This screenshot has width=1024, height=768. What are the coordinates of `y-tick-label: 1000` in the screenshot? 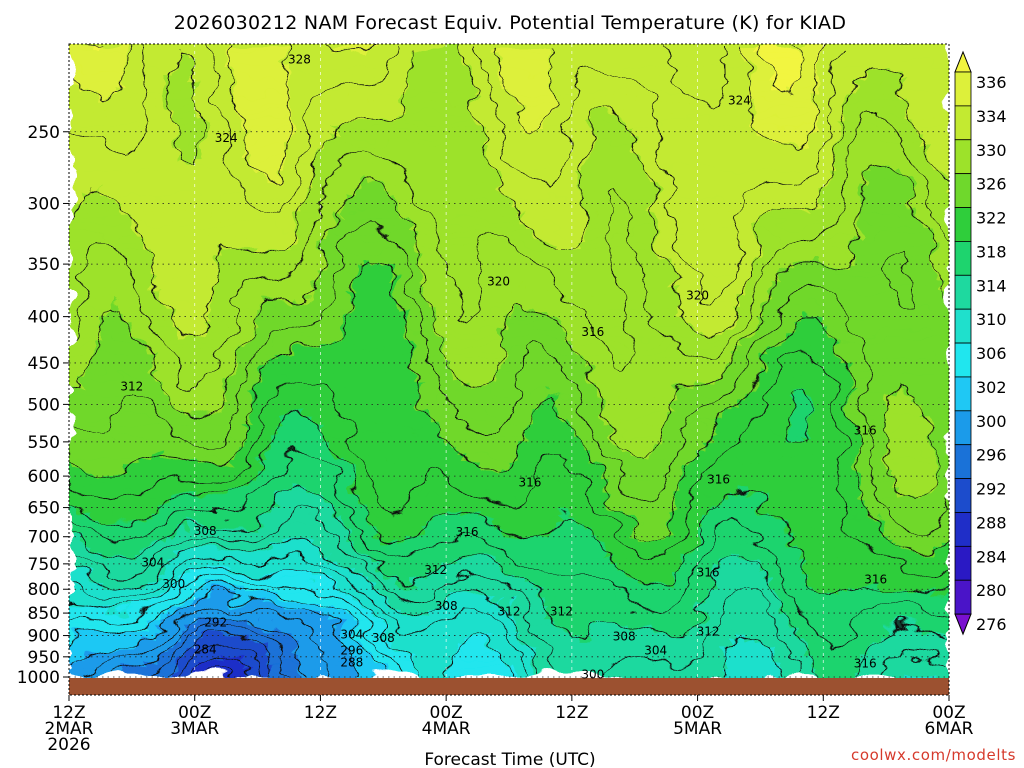 It's located at (38, 678).